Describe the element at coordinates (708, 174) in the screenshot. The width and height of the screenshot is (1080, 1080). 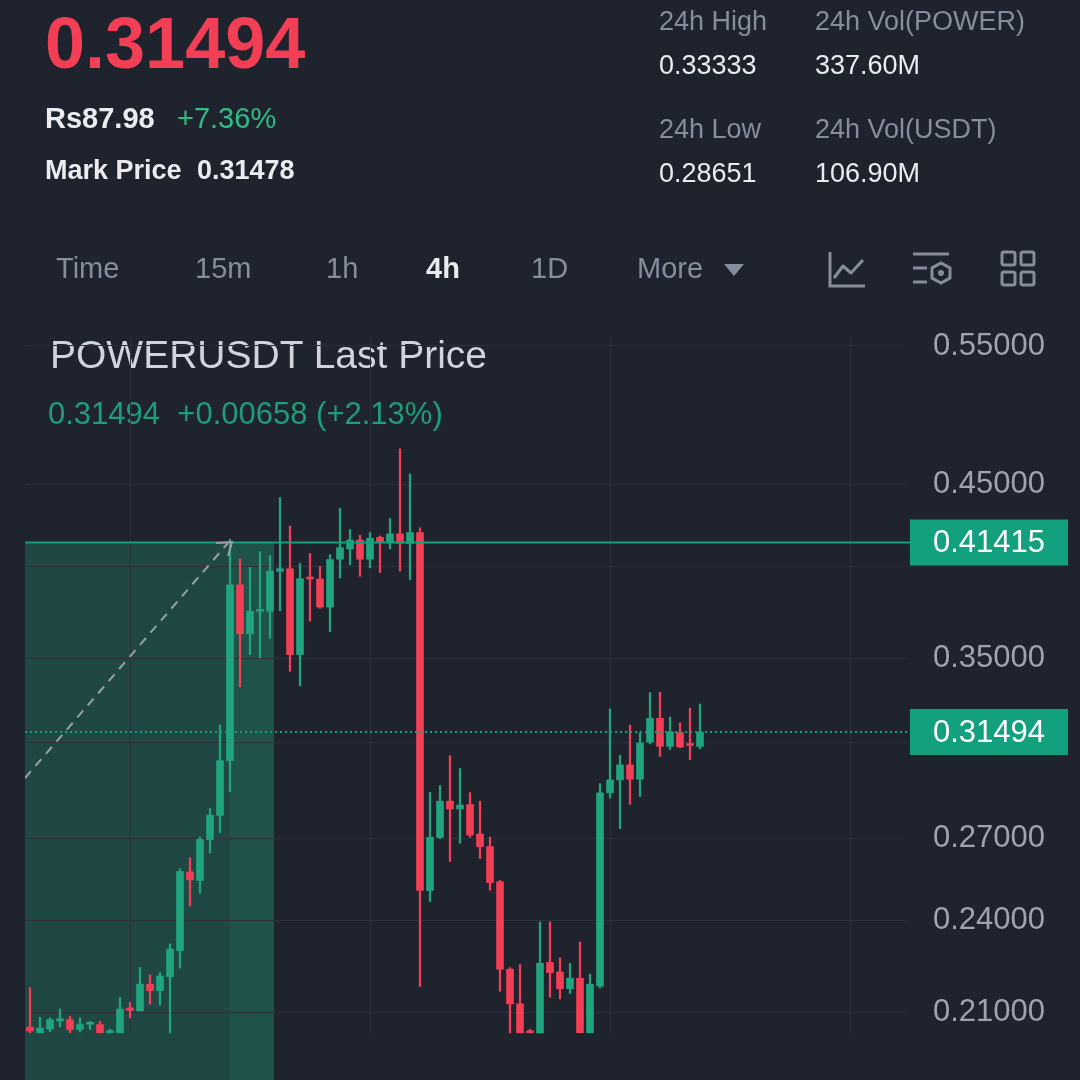
I see `text: 0.28651` at that location.